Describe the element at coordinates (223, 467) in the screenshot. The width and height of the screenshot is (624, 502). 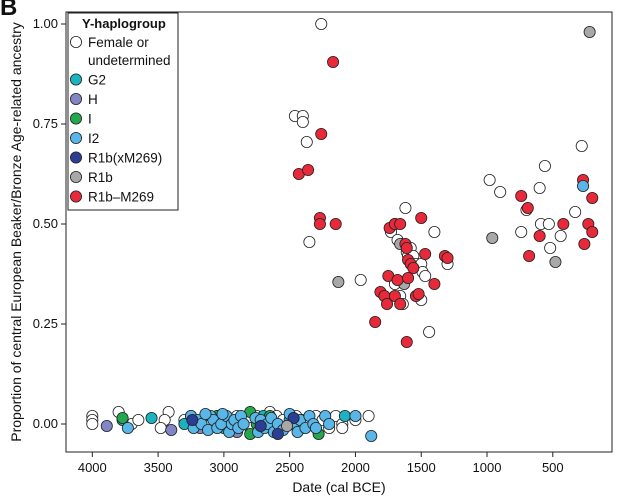
I see `x-tick-label: 3000` at that location.